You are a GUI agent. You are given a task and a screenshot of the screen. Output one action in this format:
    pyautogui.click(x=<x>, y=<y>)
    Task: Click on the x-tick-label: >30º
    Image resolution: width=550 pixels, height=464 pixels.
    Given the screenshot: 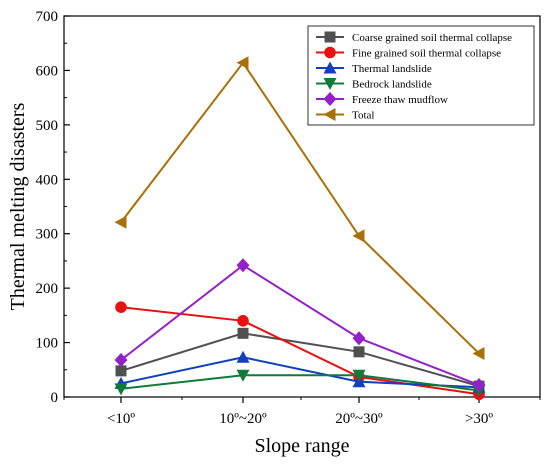 What is the action you would take?
    pyautogui.click(x=479, y=419)
    